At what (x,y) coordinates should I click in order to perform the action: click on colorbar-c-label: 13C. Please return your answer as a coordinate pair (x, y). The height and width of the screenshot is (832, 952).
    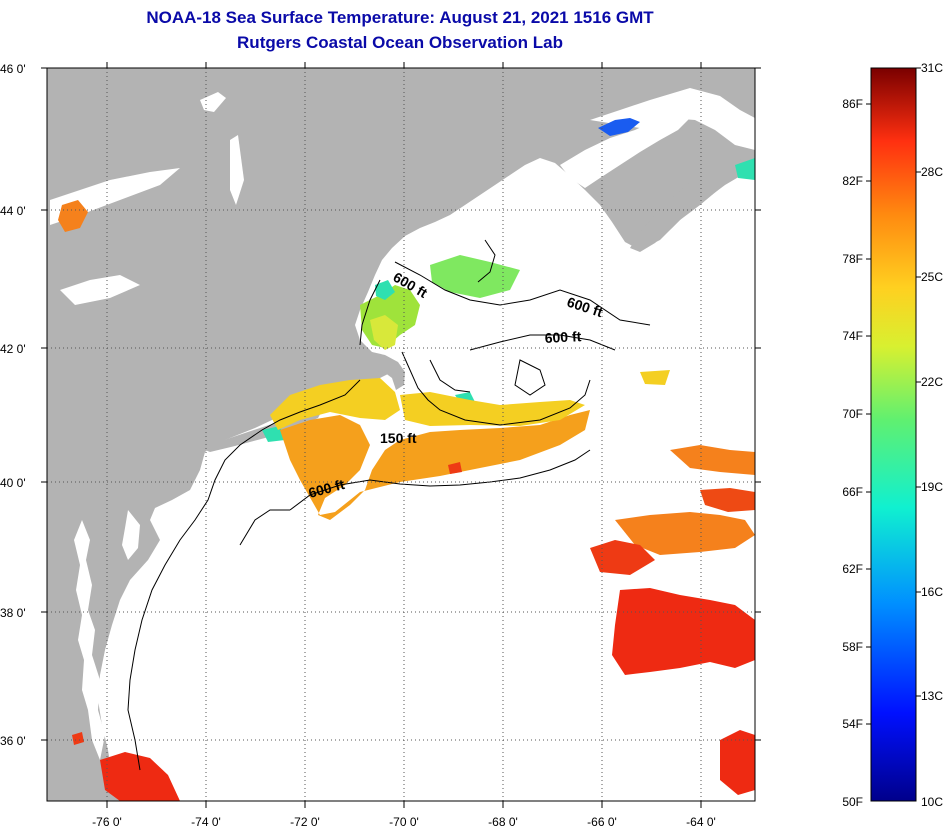
    Looking at the image, I should click on (932, 696).